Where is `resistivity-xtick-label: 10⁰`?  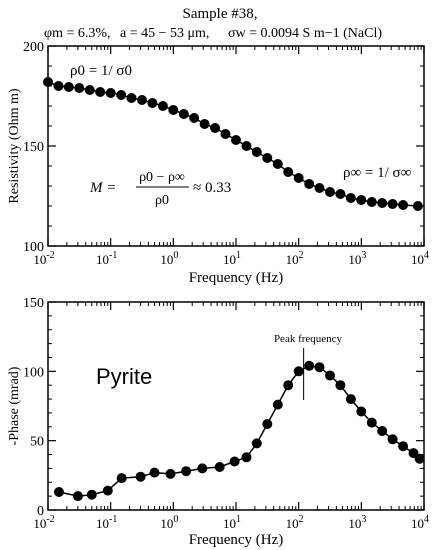 resistivity-xtick-label: 10⁰ is located at coordinates (169, 258).